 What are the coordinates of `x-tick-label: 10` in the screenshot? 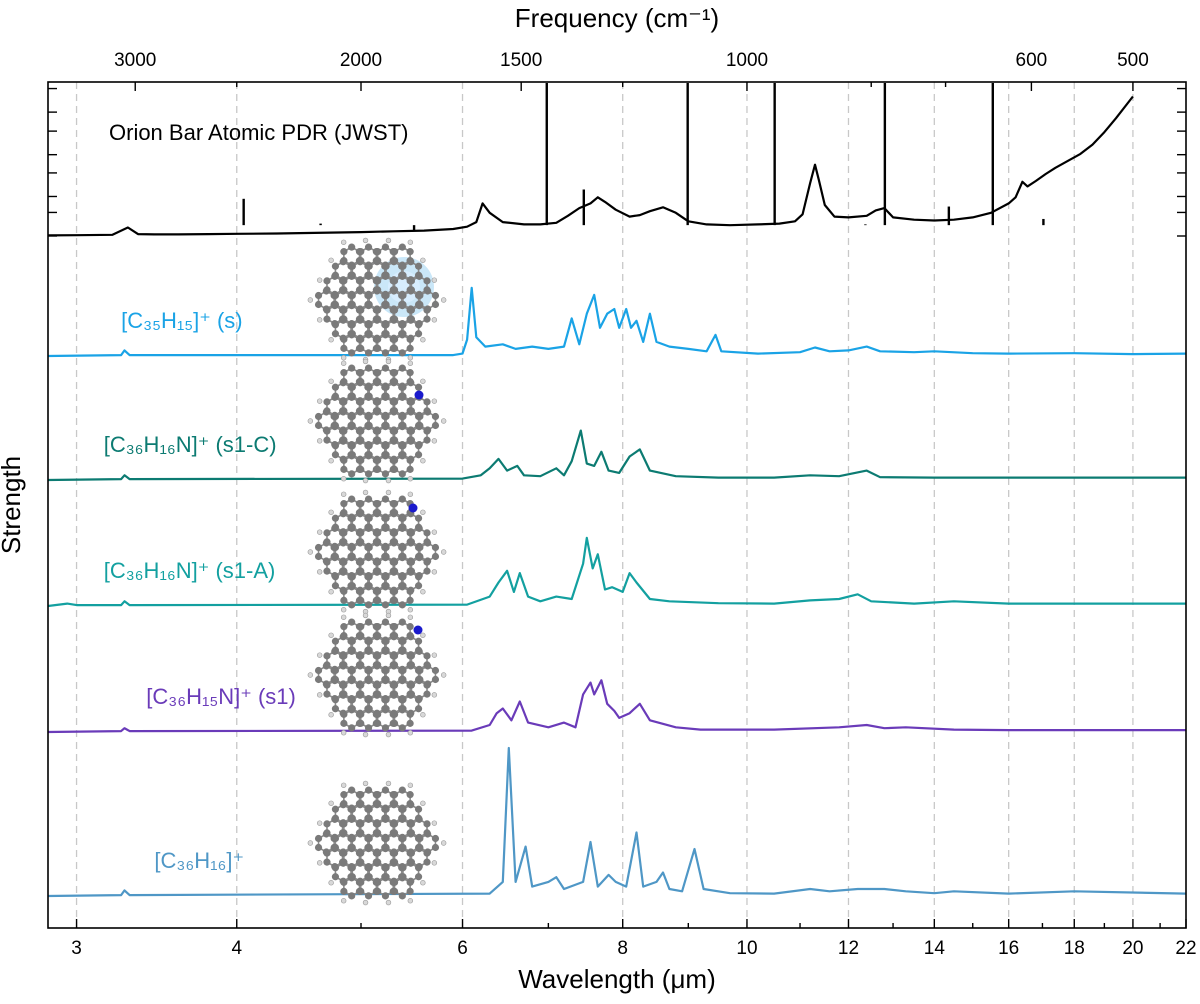 It's located at (746, 948).